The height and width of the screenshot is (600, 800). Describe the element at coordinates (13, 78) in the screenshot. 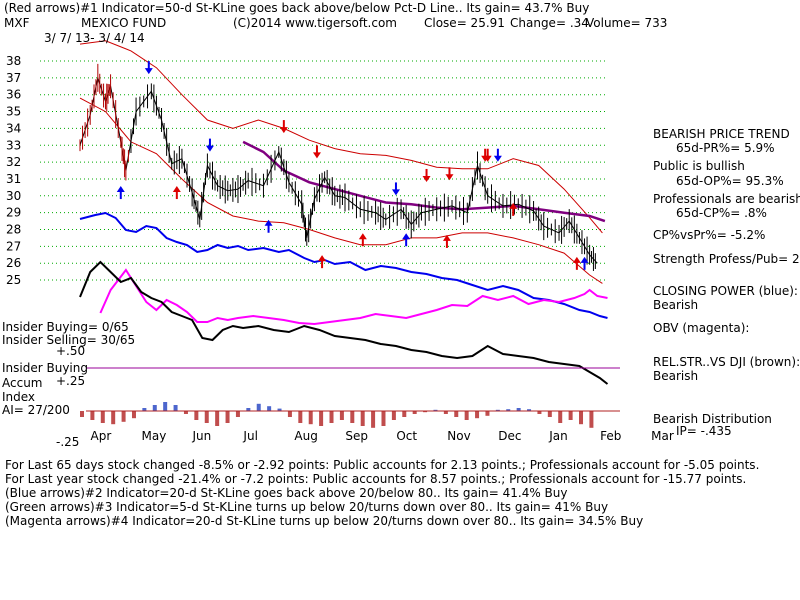

I see `y-tick-label: 37` at that location.